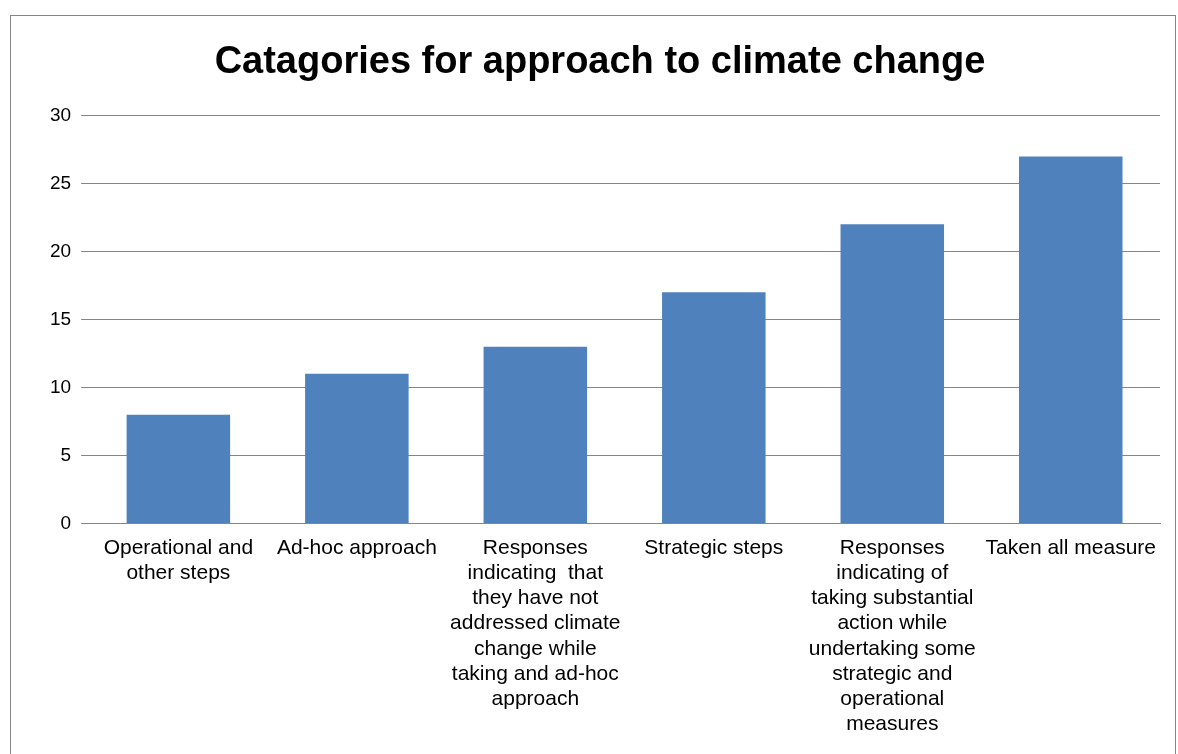 Image resolution: width=1178 pixels, height=754 pixels. I want to click on y-tick-label: 5, so click(66, 454).